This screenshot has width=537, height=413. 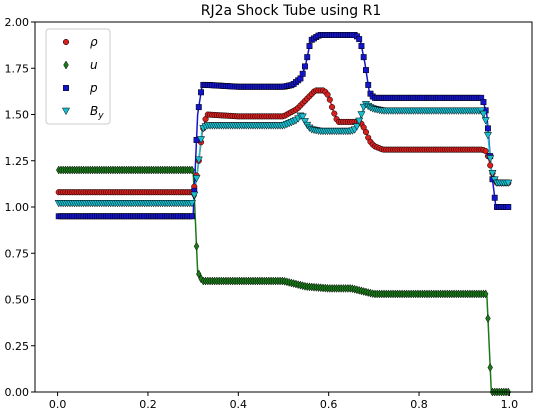 What do you see at coordinates (17, 392) in the screenshot?
I see `y-tick-label: 0.00` at bounding box center [17, 392].